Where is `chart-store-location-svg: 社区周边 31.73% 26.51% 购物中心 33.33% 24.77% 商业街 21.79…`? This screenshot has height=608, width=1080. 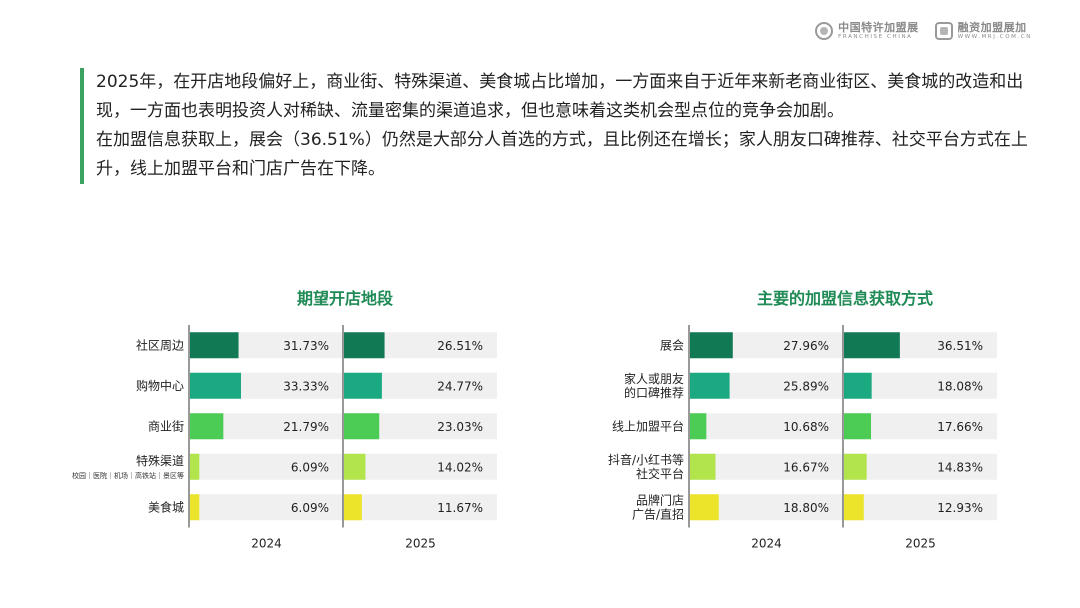
chart-store-location-svg: 社区周边 31.73% 26.51% 购物中心 33.33% 24.77% 商业街 21.79… is located at coordinates (284, 438).